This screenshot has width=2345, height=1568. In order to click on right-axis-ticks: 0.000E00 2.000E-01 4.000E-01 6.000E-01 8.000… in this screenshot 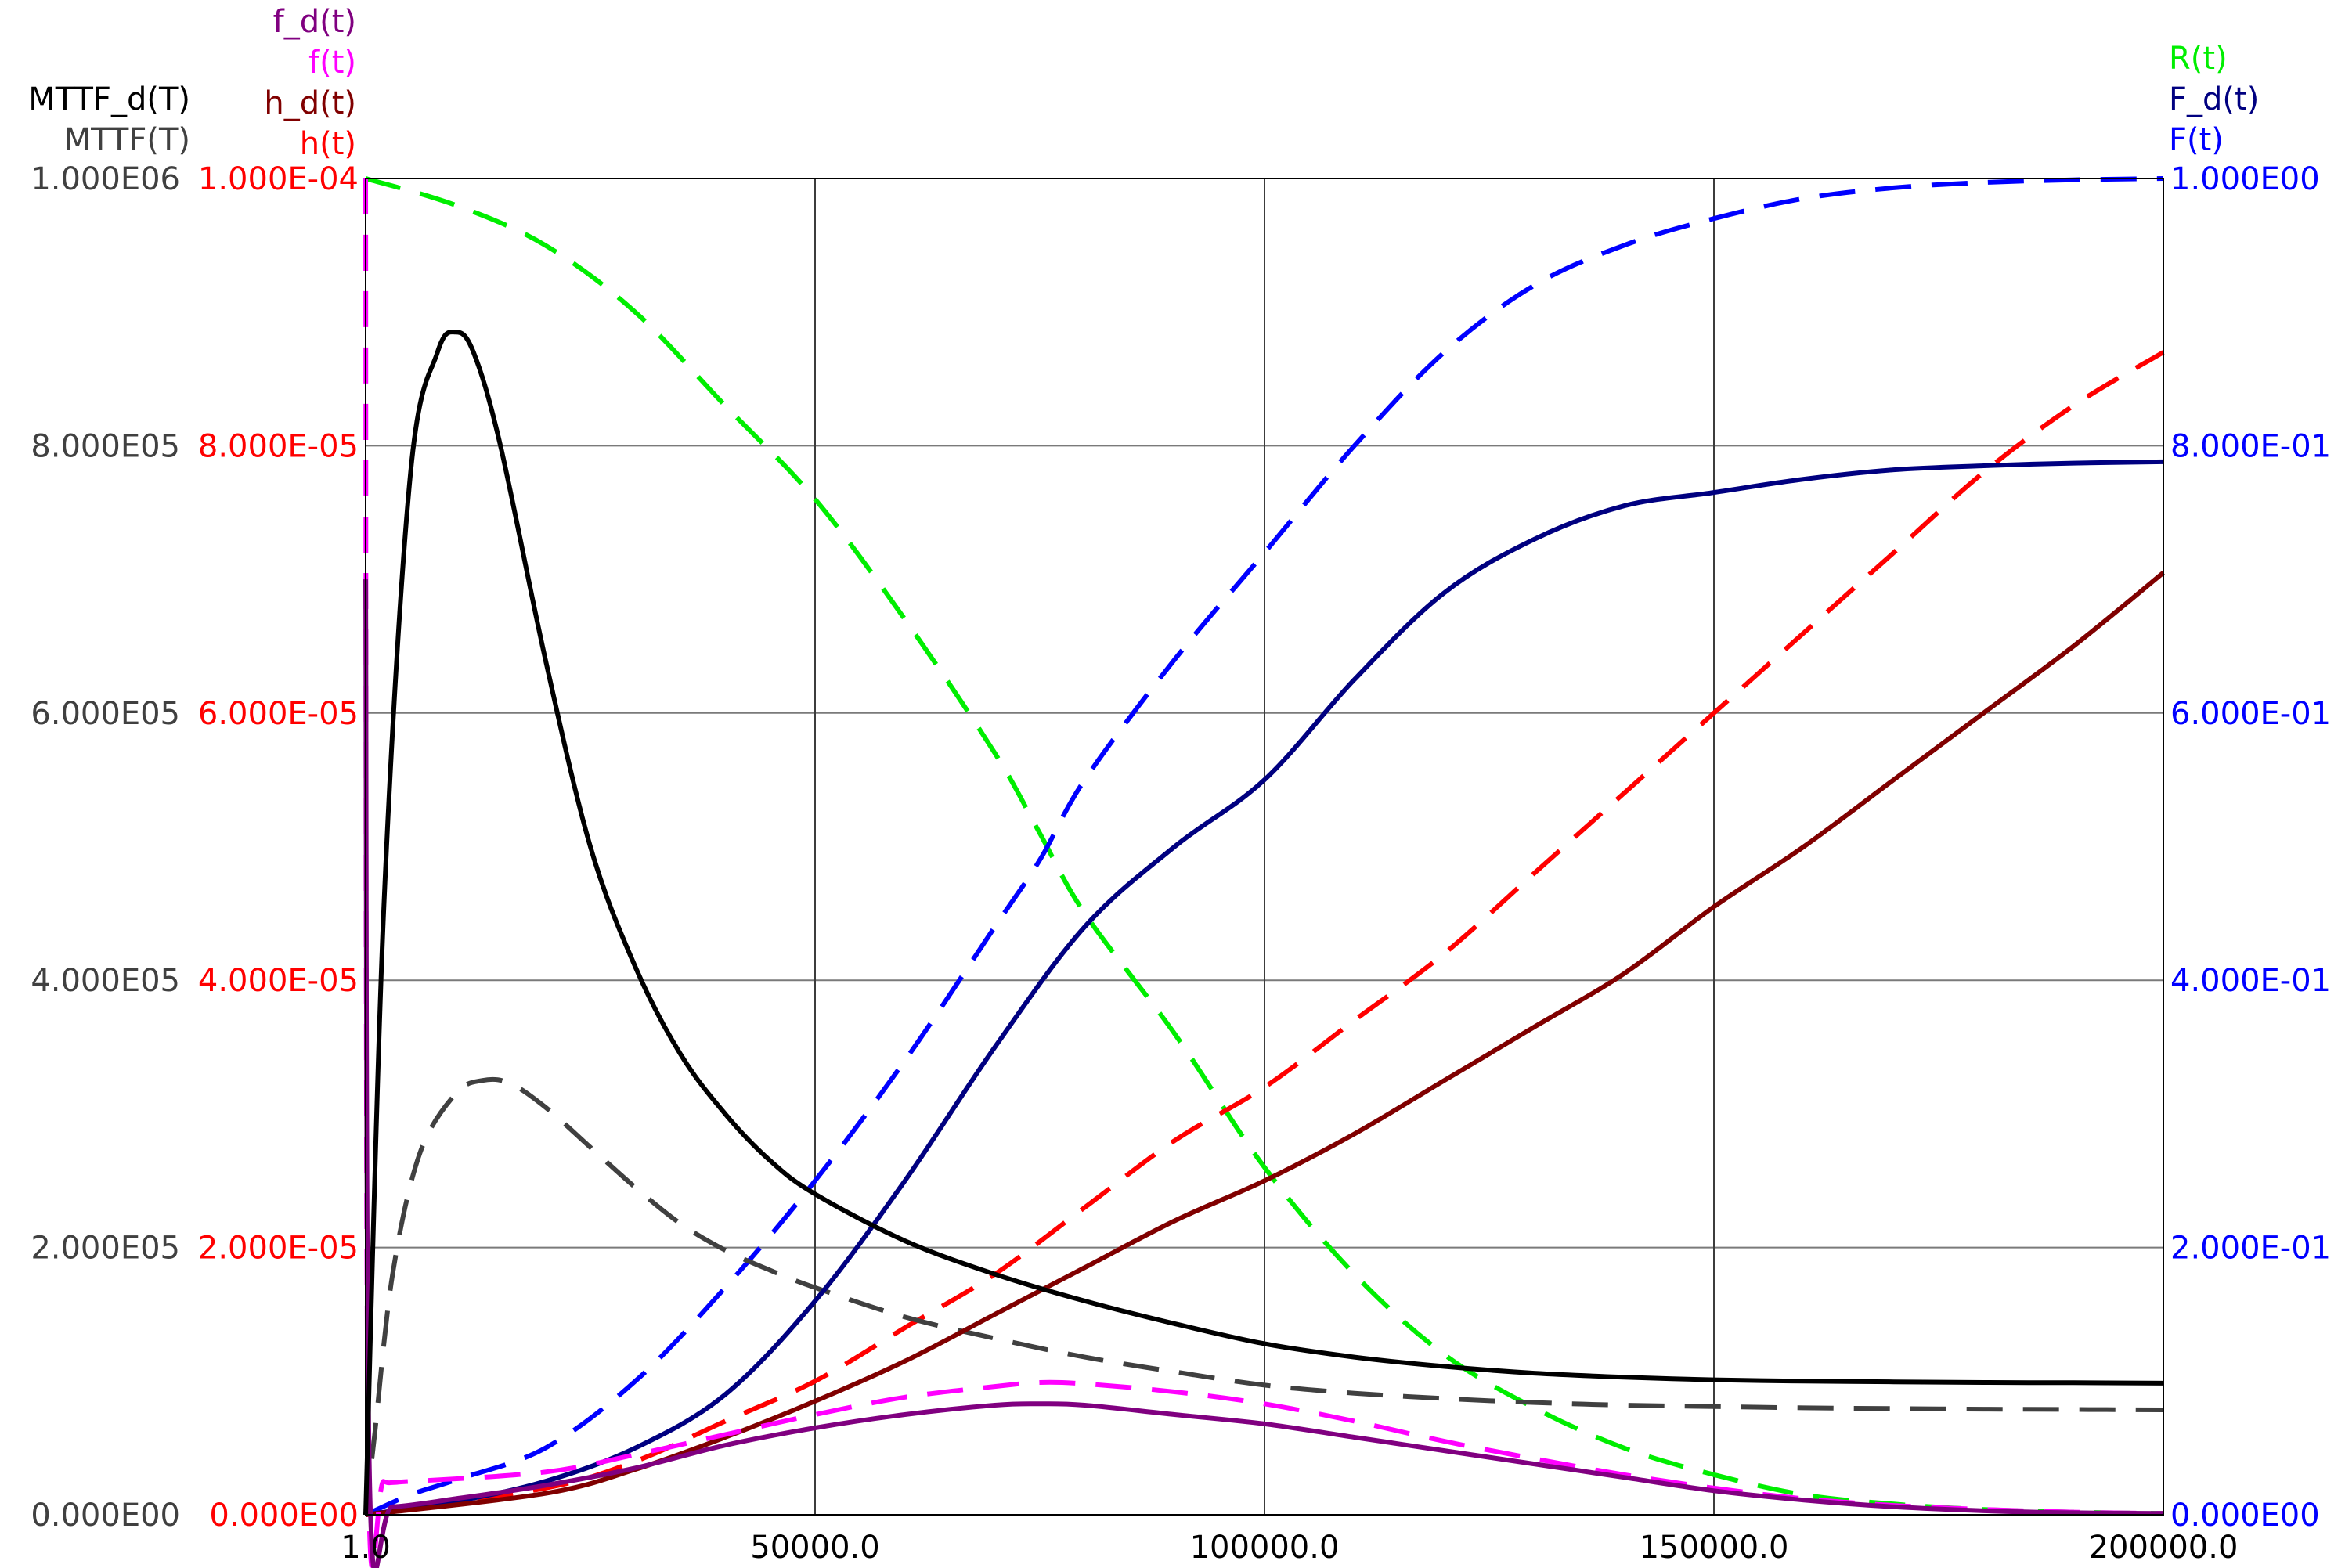, I will do `click(2250, 847)`.